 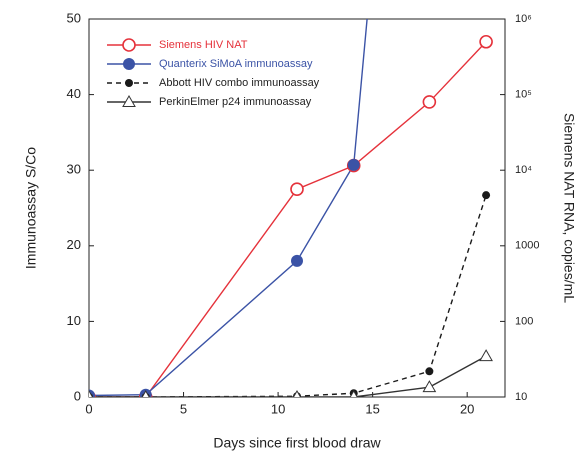 I want to click on y2-axis-title: Siemens NAT RNA, copies/mL, so click(x=569, y=208).